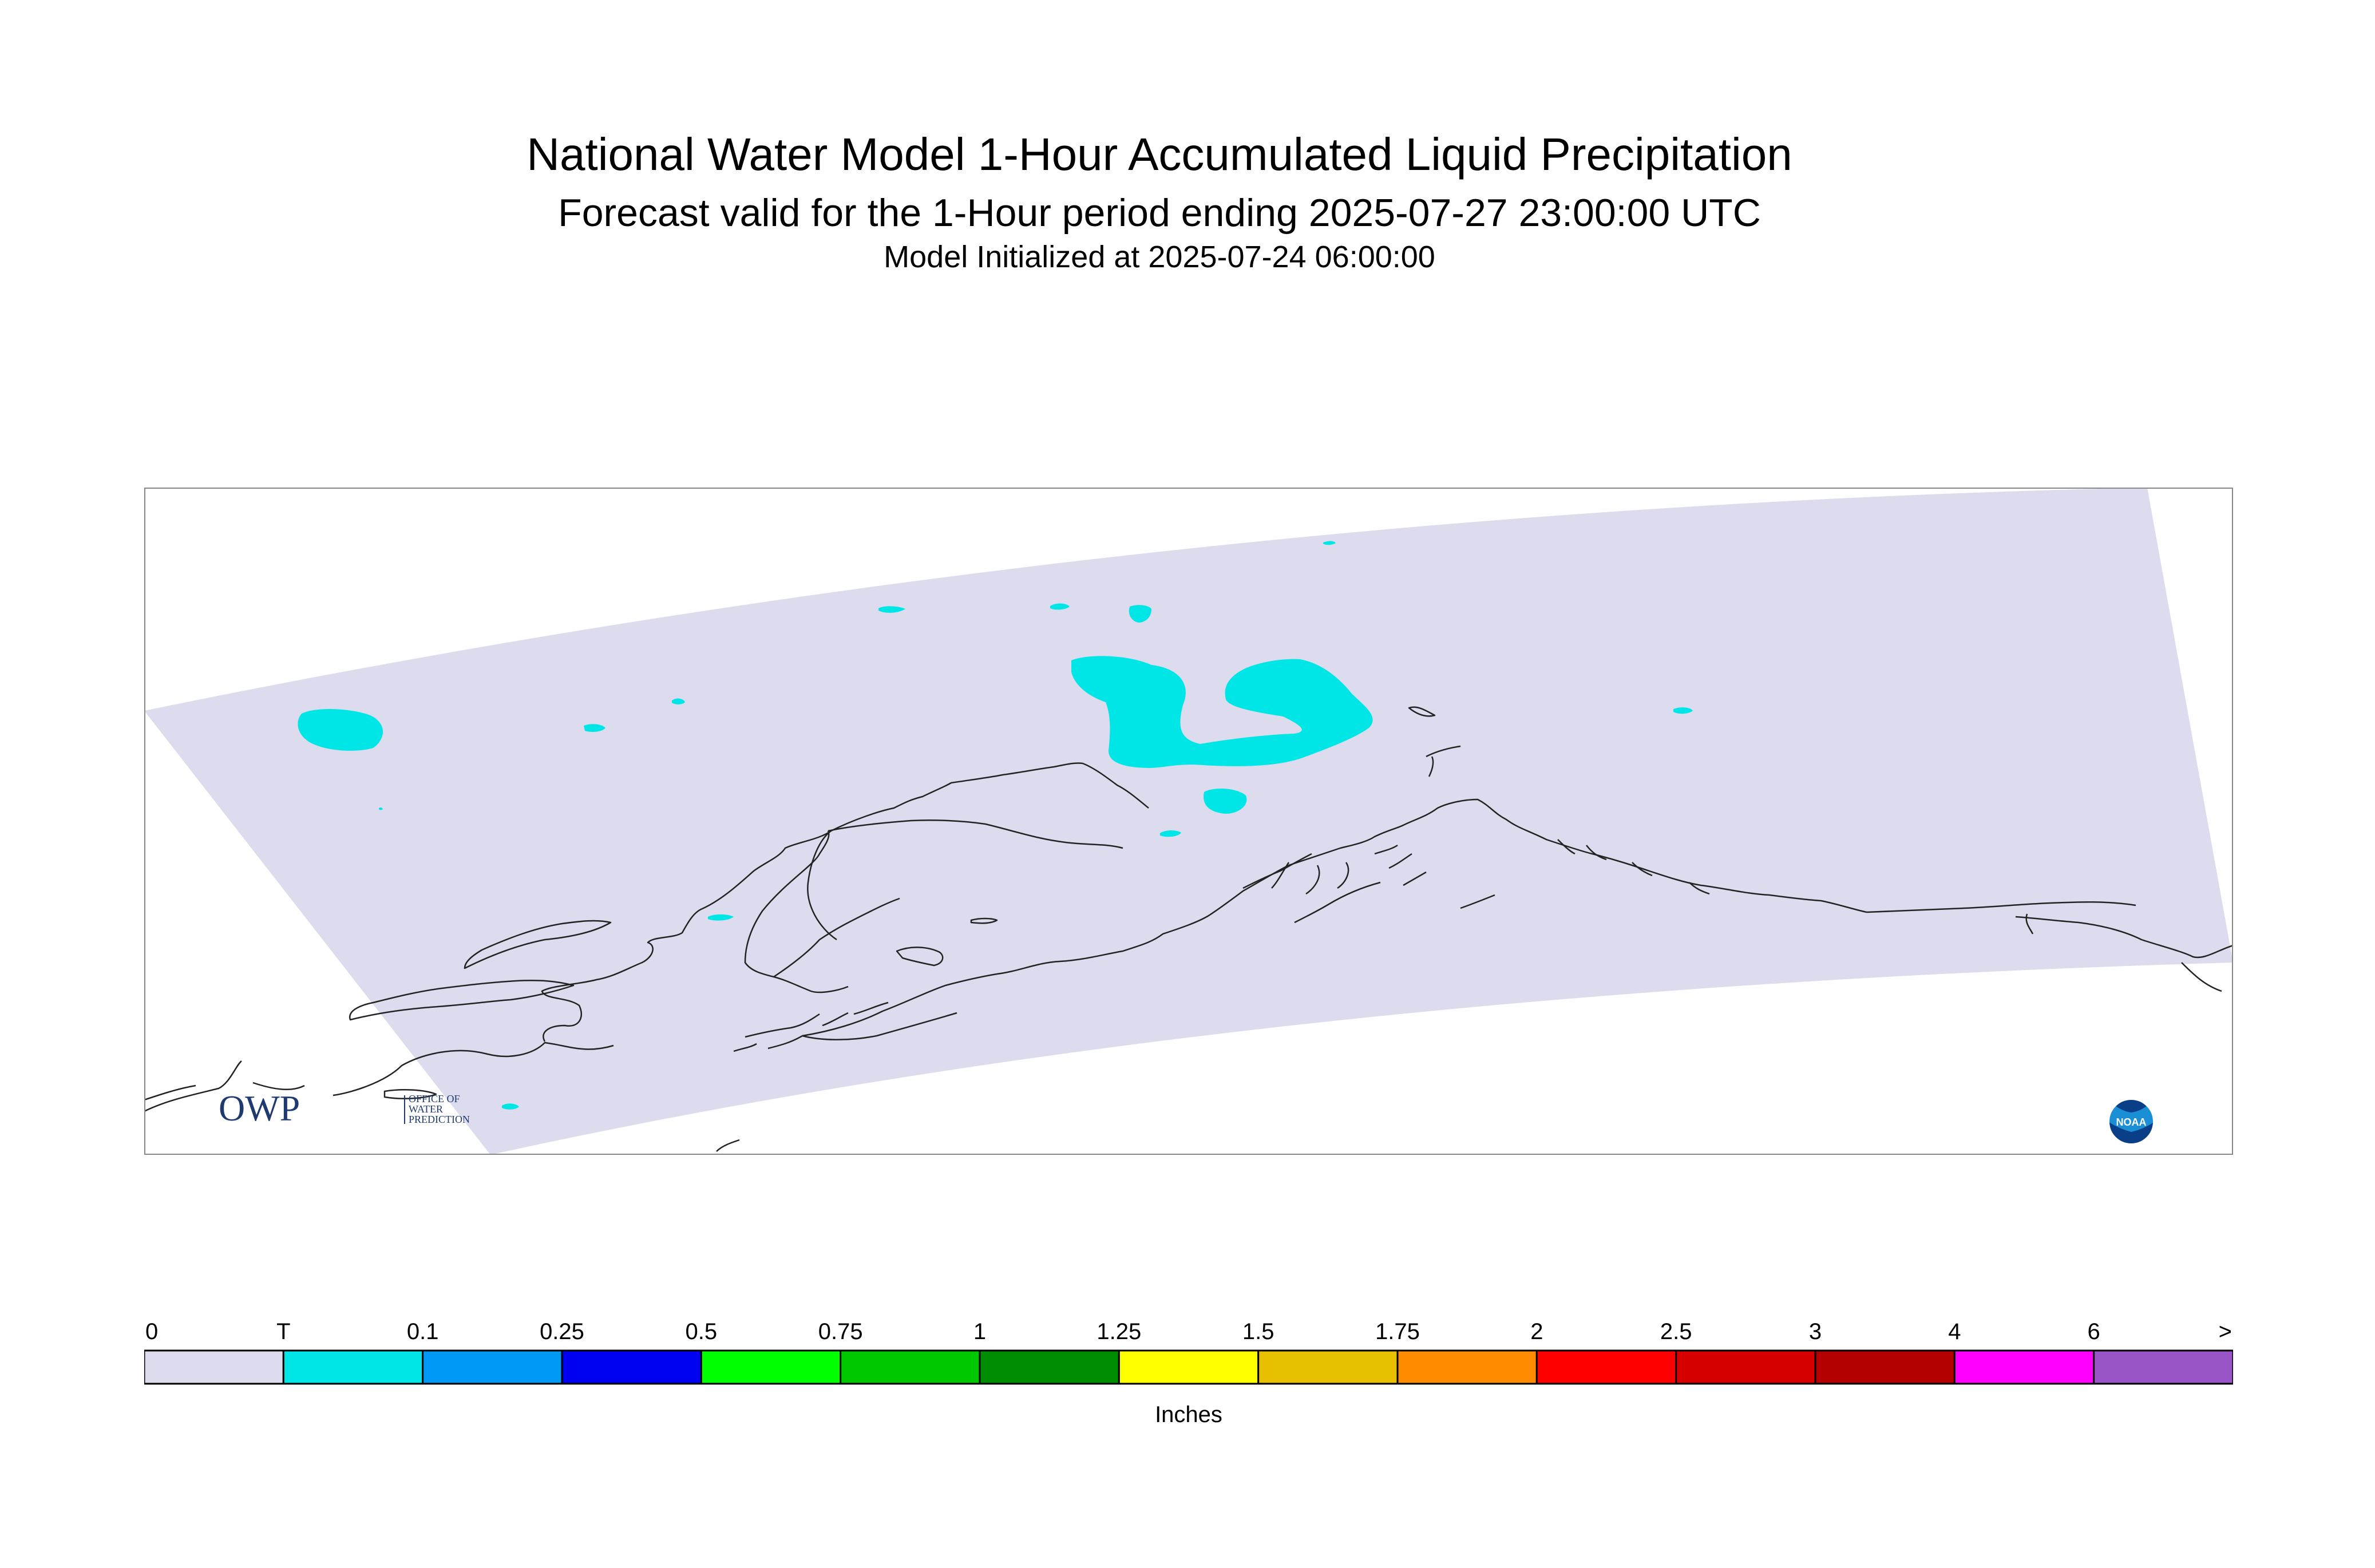 The image size is (2375, 1568). I want to click on legend-tick-label: 6, so click(2094, 1331).